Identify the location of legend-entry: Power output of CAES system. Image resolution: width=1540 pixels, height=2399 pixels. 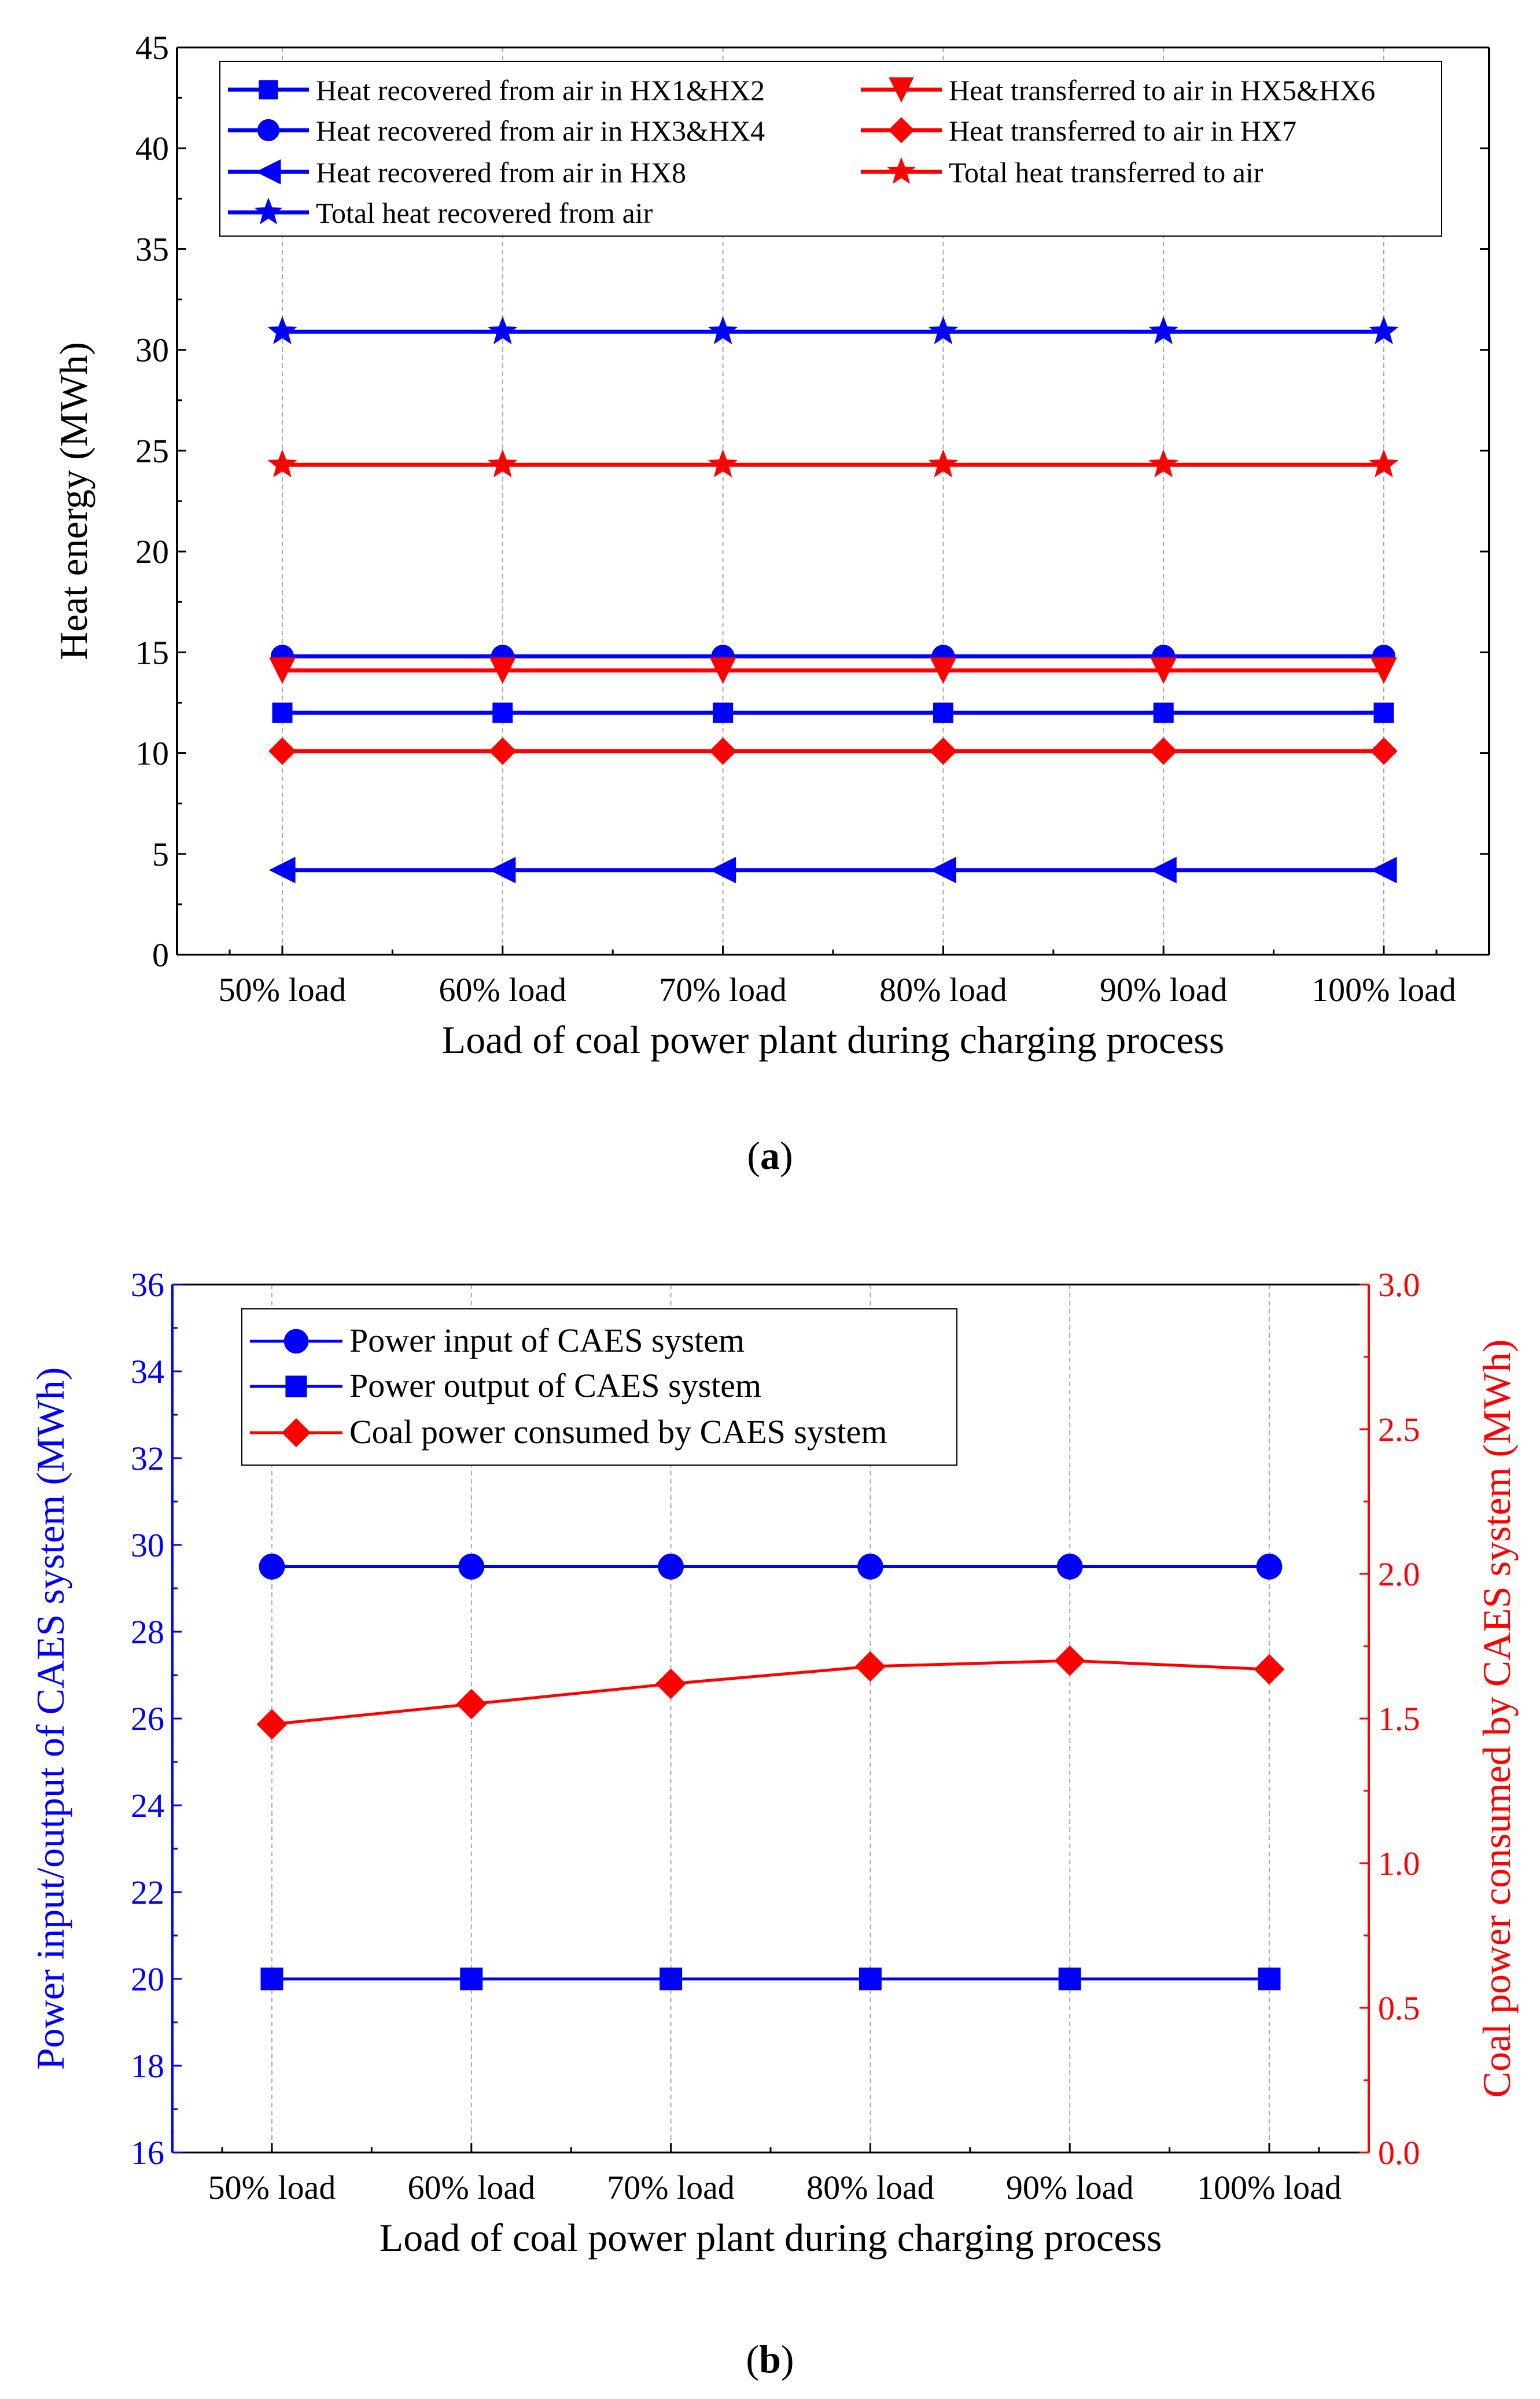
(505, 1385).